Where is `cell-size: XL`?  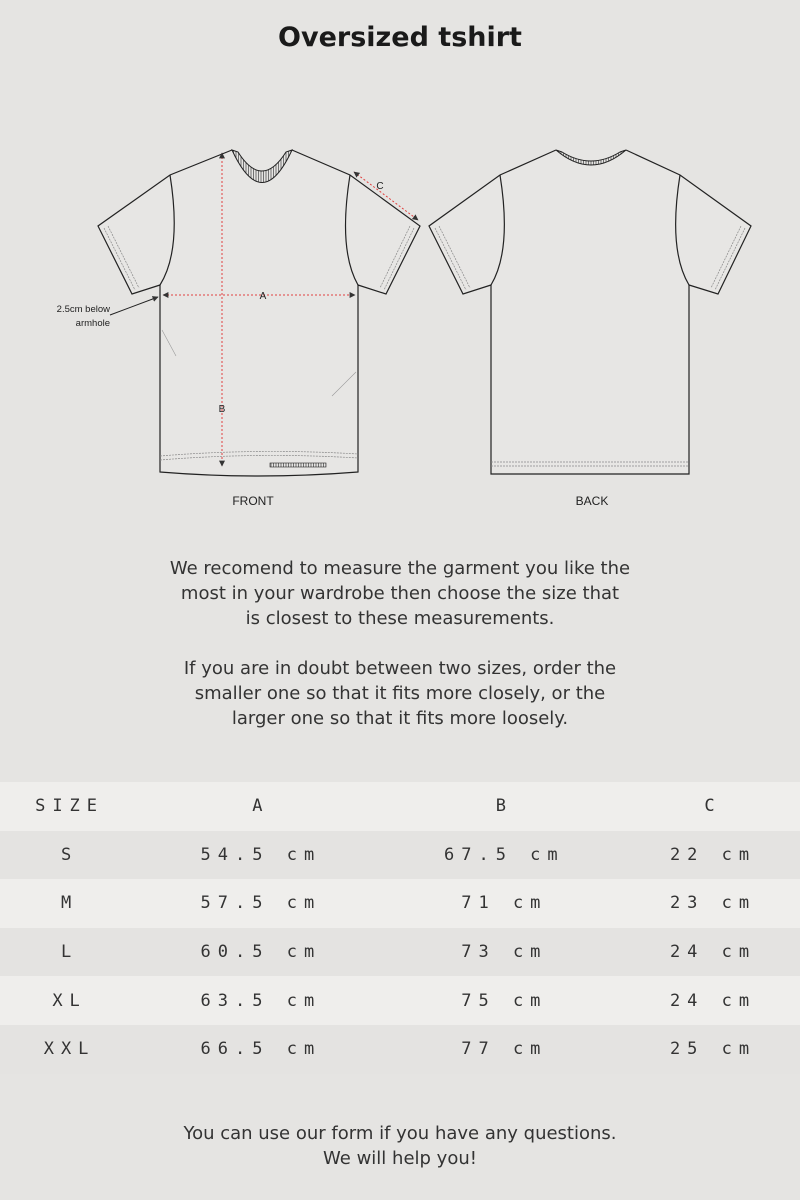
cell-size: XL is located at coordinates (69, 1000).